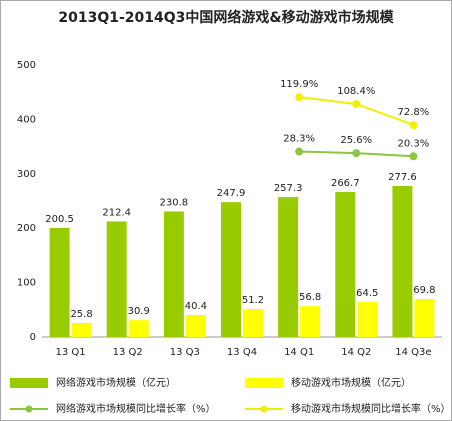  I want to click on bar-label: 247.9, so click(231, 193).